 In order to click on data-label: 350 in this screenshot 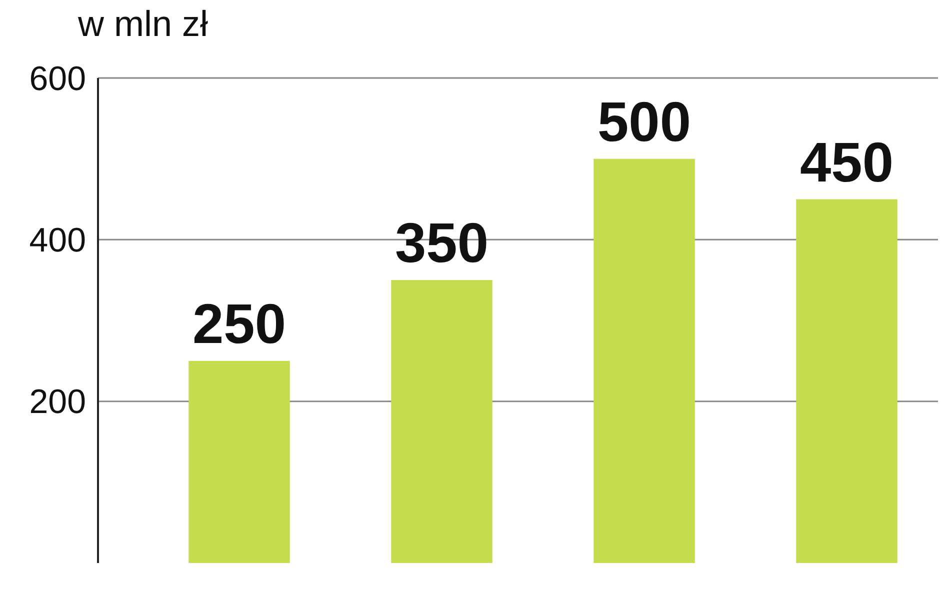, I will do `click(441, 242)`.